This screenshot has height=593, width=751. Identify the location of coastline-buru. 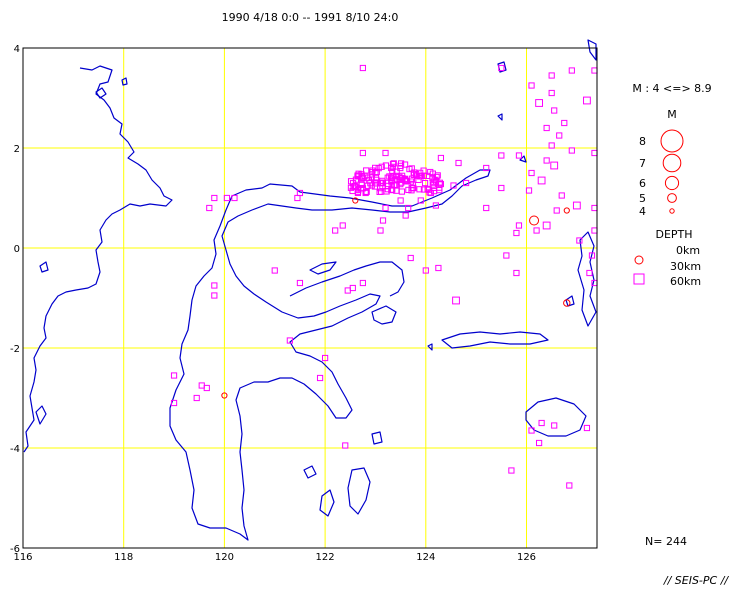
(556, 417).